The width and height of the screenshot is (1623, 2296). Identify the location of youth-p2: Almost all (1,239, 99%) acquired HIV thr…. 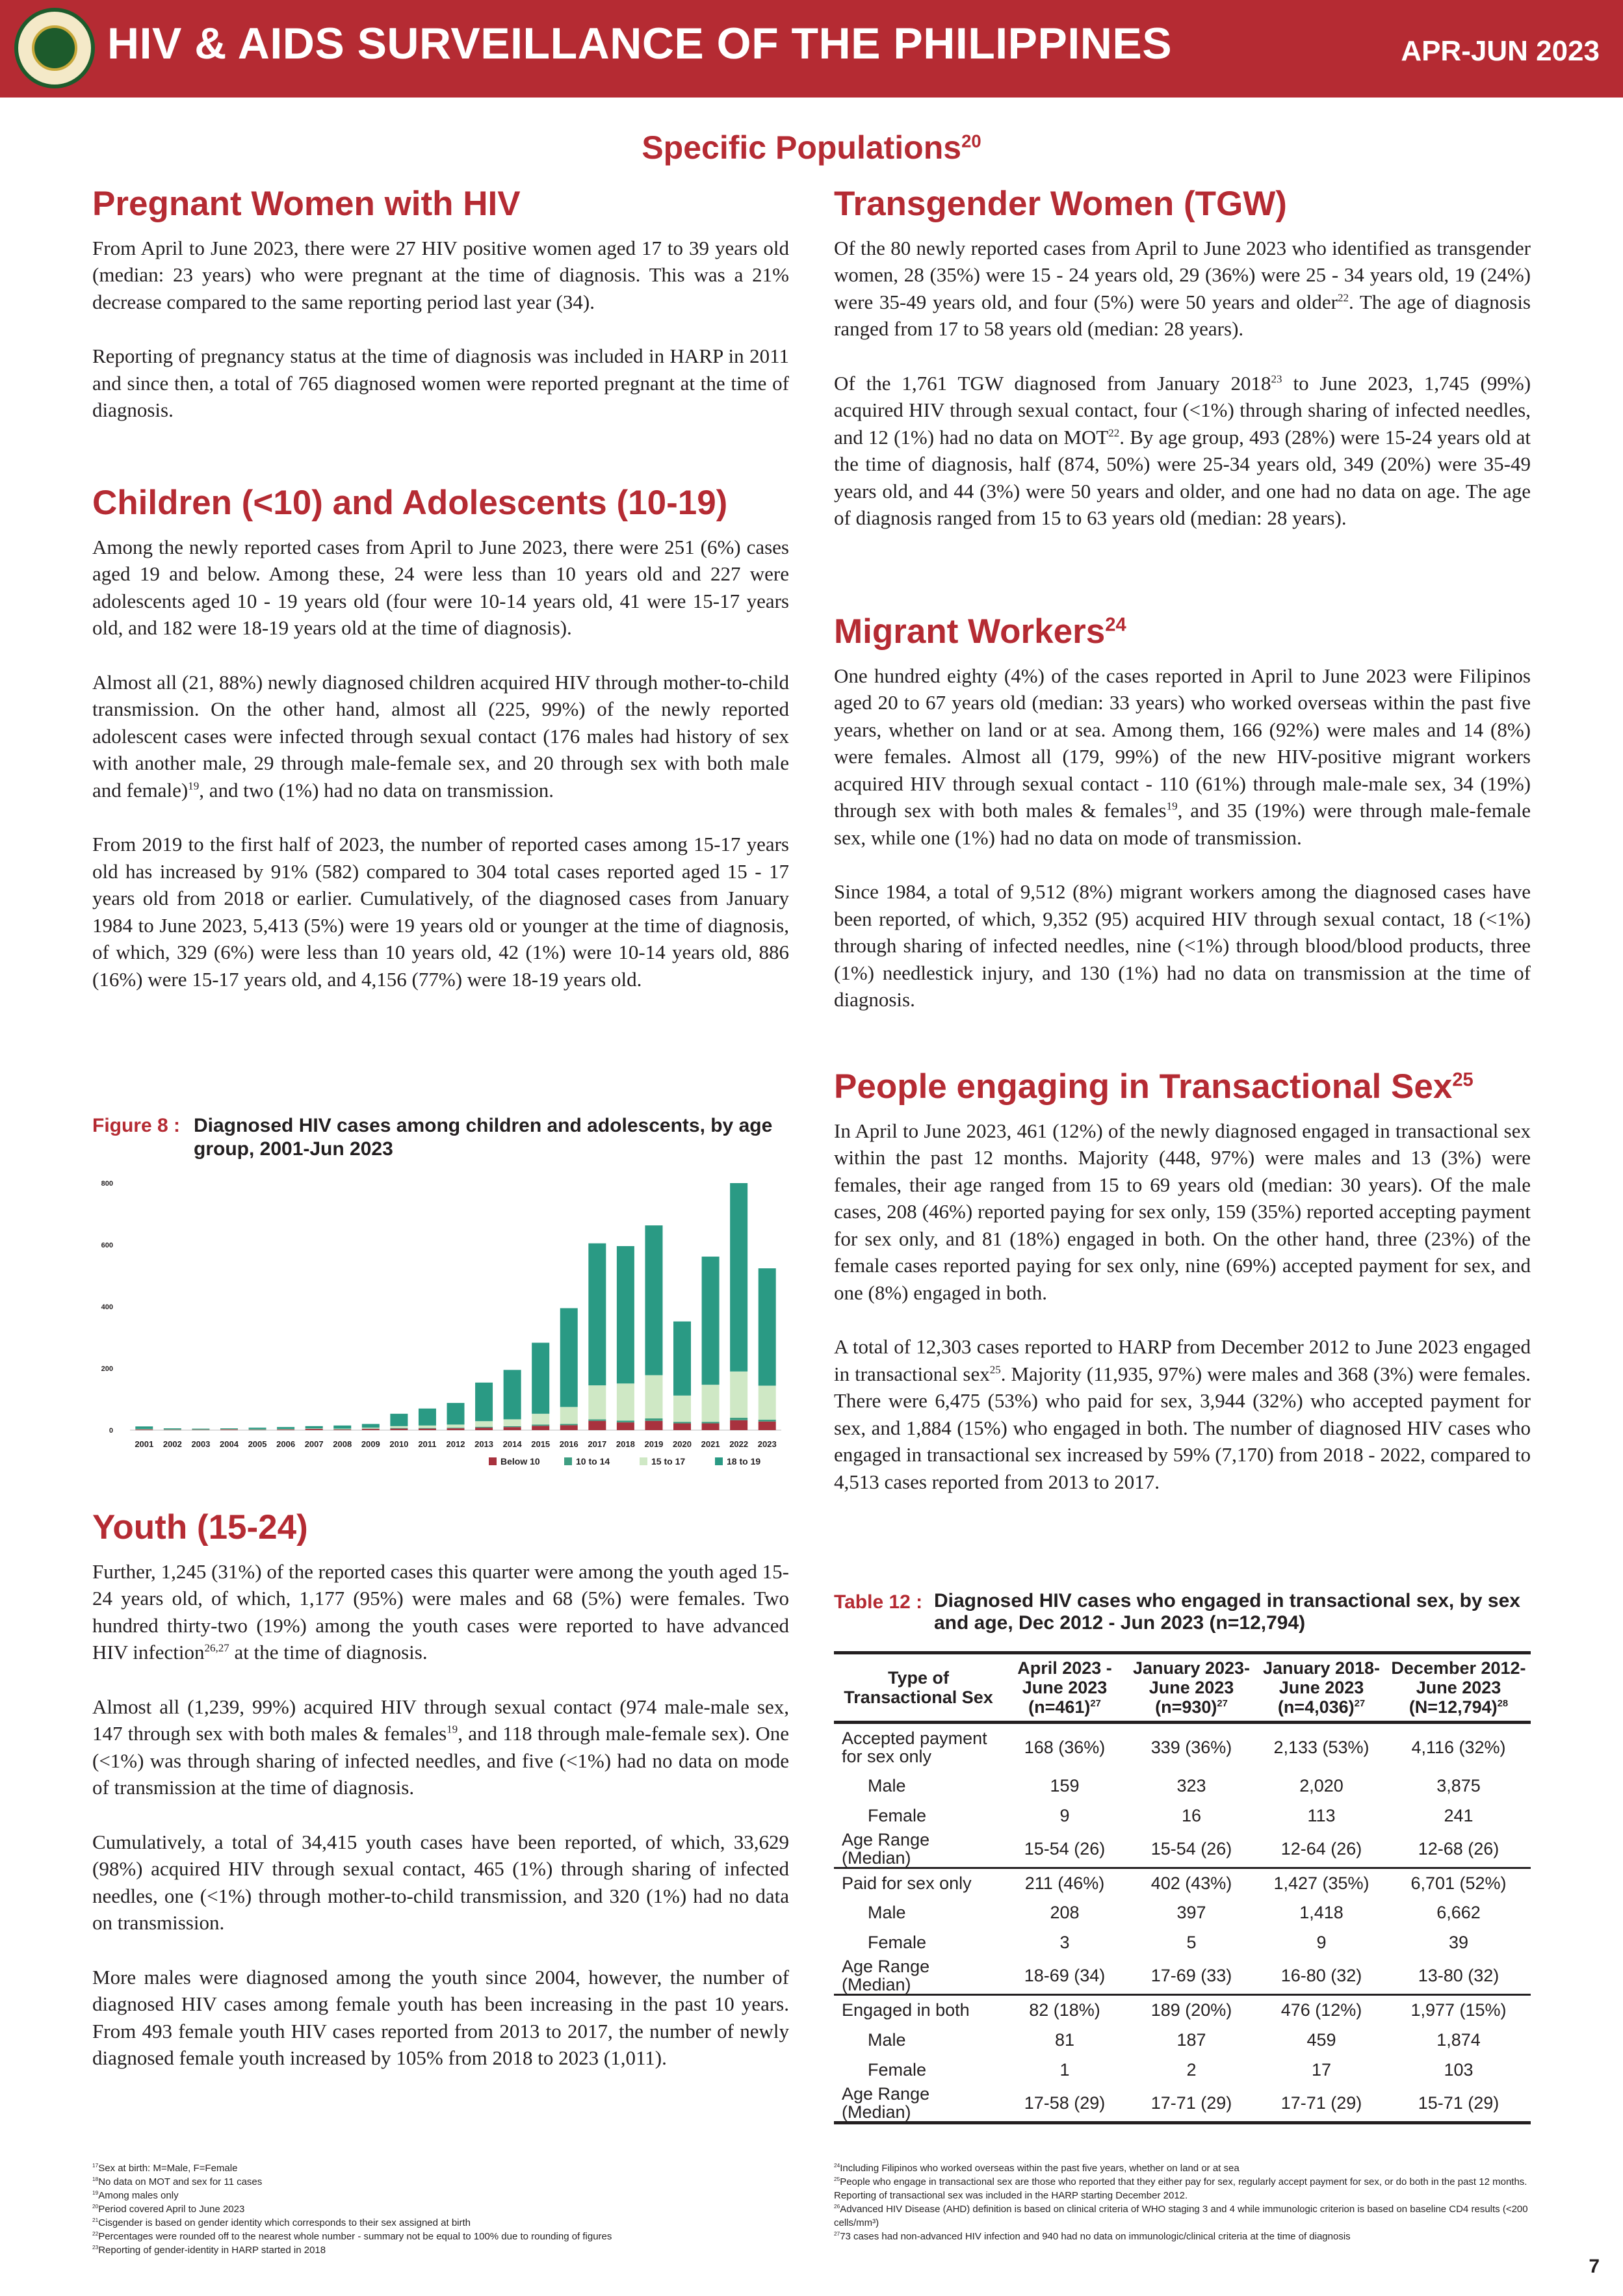
(441, 1747).